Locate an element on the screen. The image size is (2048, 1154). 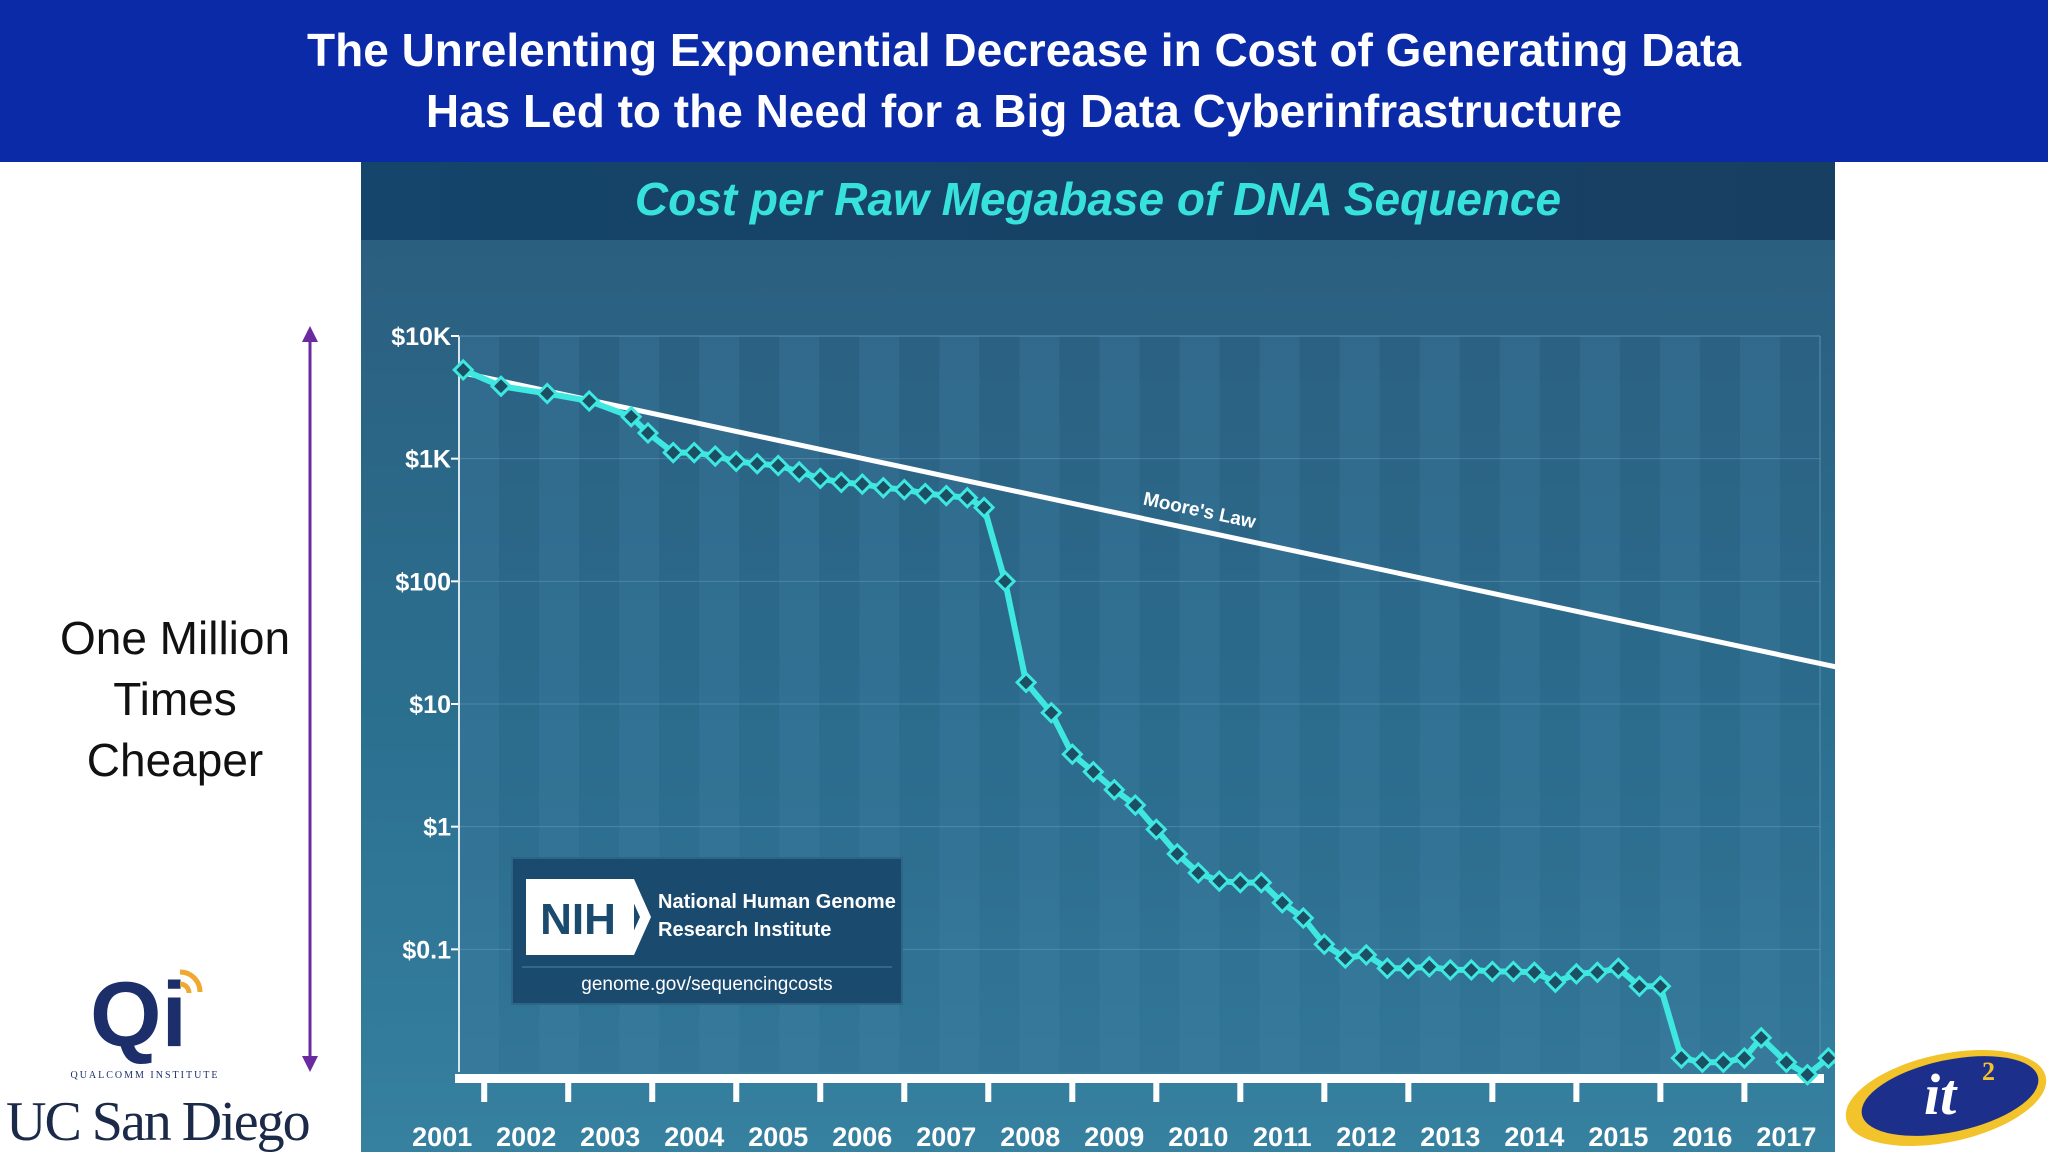
it2-logo-sup: 2 is located at coordinates (1988, 1071).